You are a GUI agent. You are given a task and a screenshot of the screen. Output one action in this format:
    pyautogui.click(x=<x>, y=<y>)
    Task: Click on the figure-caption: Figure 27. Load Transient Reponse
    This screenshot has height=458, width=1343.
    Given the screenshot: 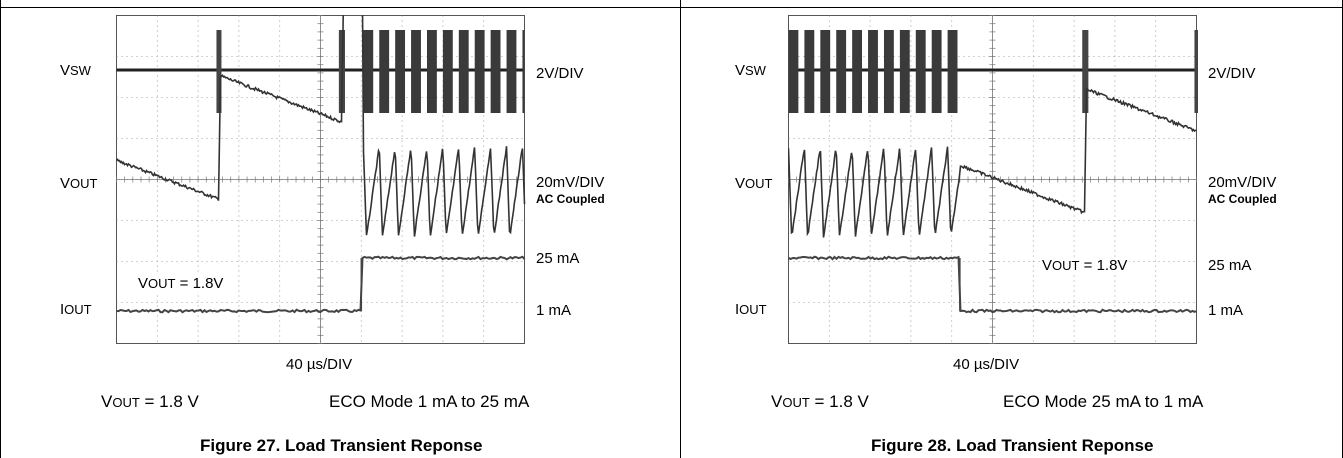 What is the action you would take?
    pyautogui.click(x=341, y=445)
    